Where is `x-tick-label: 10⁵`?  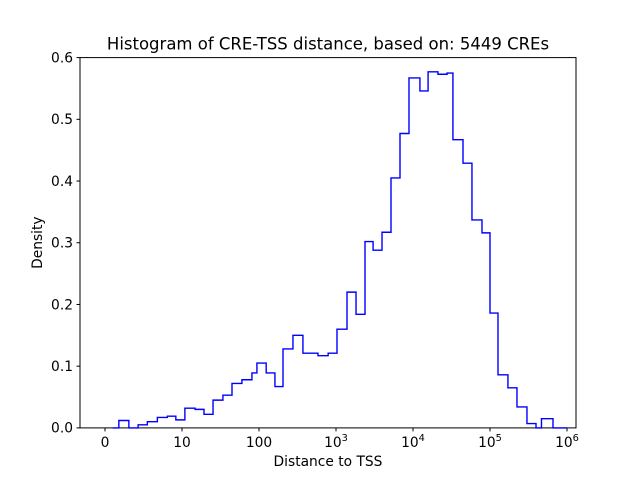 x-tick-label: 10⁵ is located at coordinates (490, 442).